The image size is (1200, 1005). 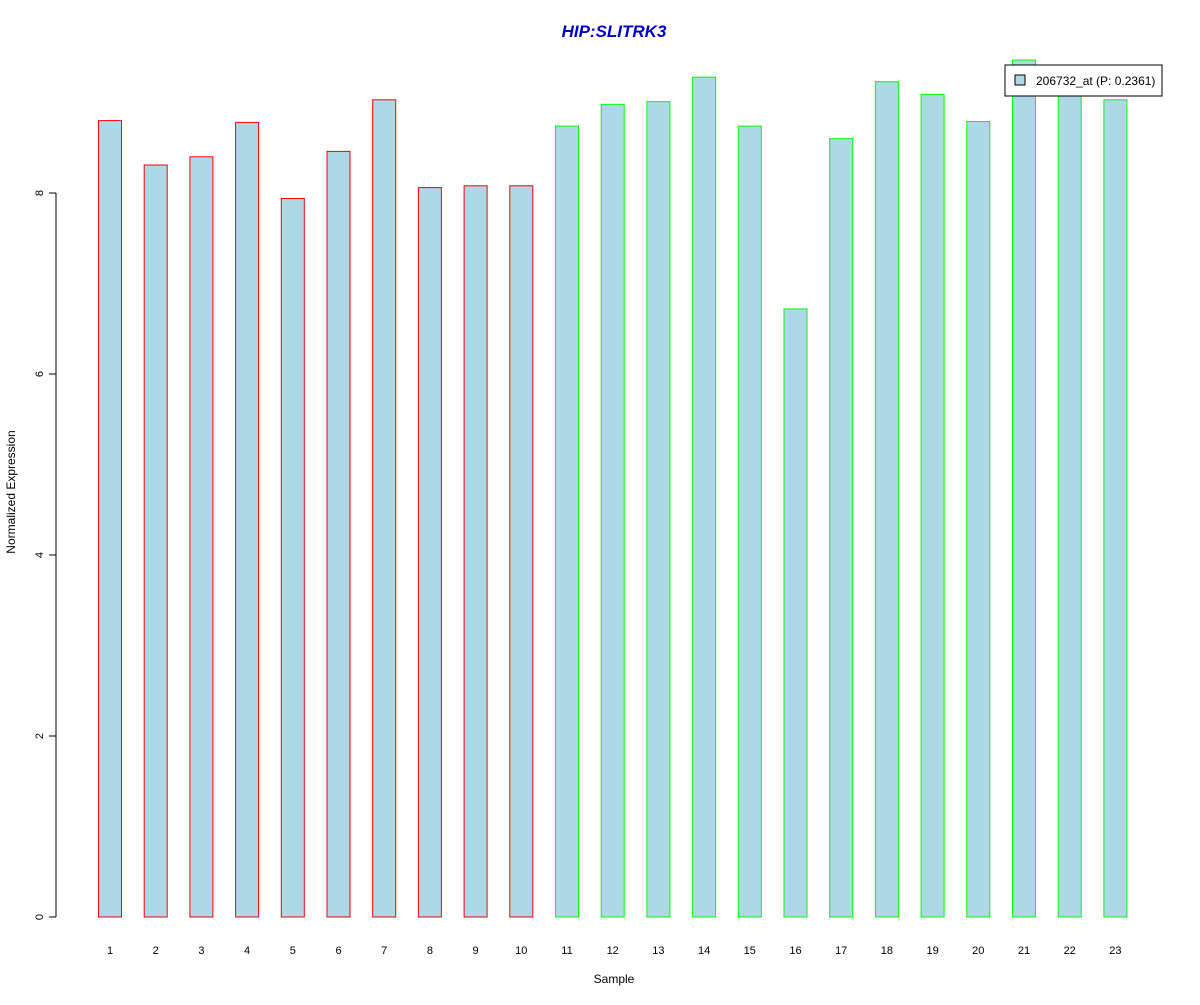 I want to click on x-tick-label: 16, so click(x=795, y=951).